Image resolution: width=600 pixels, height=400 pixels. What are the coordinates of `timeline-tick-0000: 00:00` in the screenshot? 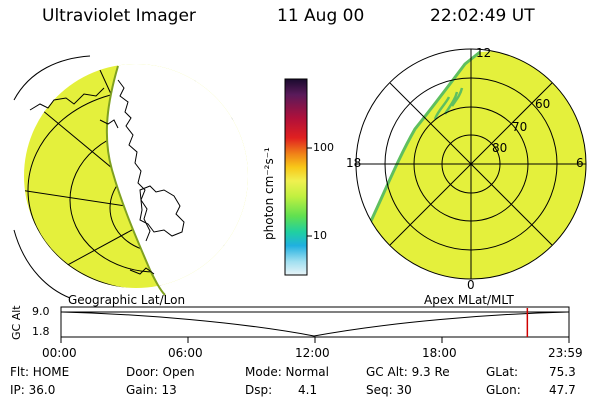 It's located at (59, 353).